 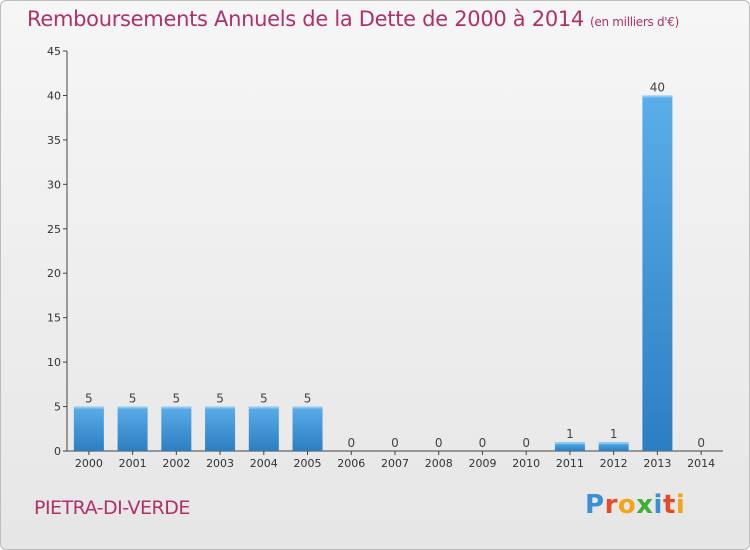 I want to click on logo-letter: P, so click(x=595, y=505).